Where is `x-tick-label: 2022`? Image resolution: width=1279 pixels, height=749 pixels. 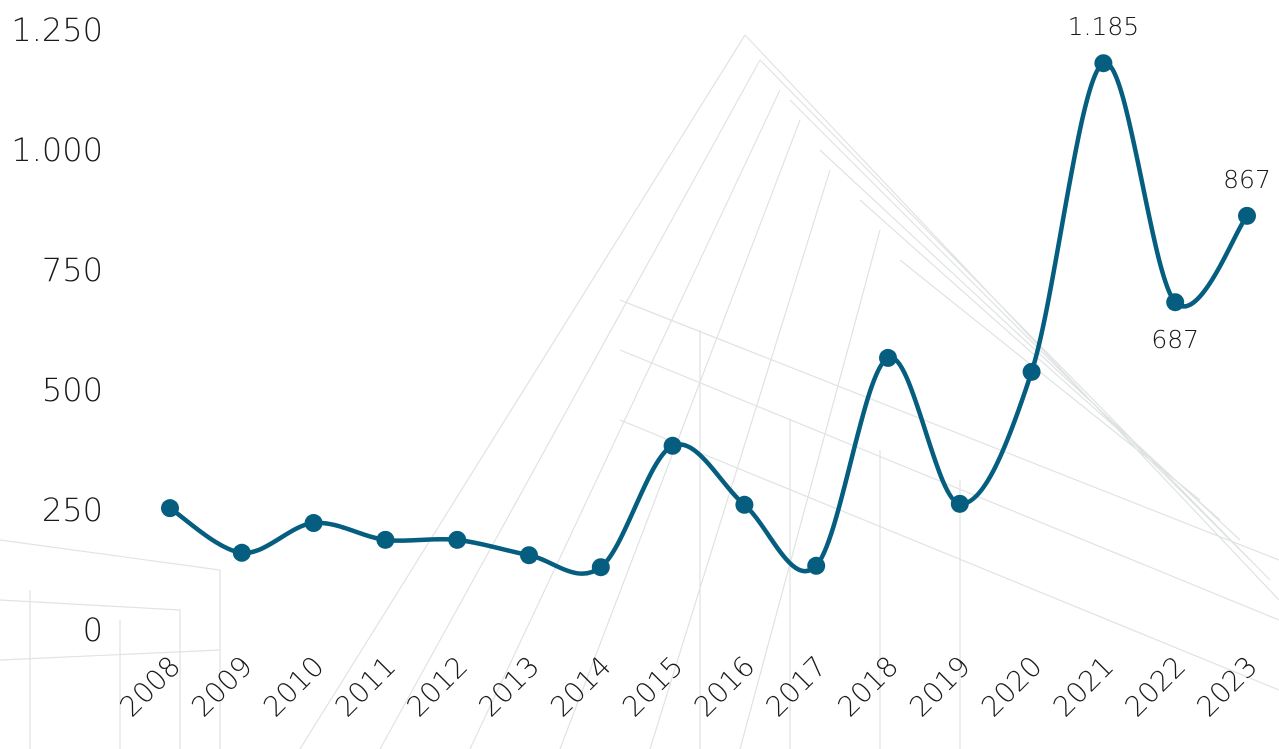
x-tick-label: 2022 is located at coordinates (1155, 687).